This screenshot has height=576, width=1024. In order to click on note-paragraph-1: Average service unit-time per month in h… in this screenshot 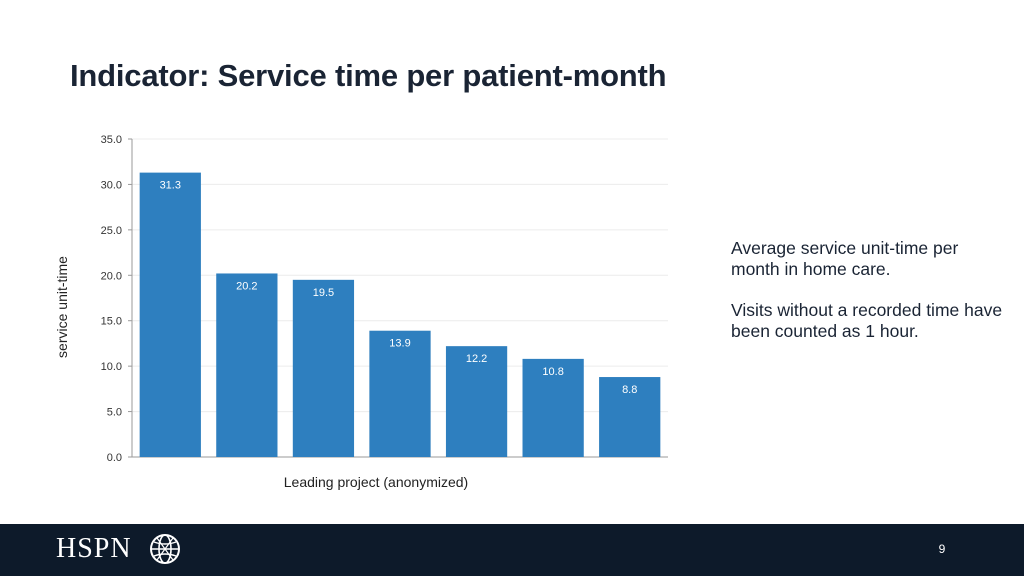, I will do `click(845, 258)`.